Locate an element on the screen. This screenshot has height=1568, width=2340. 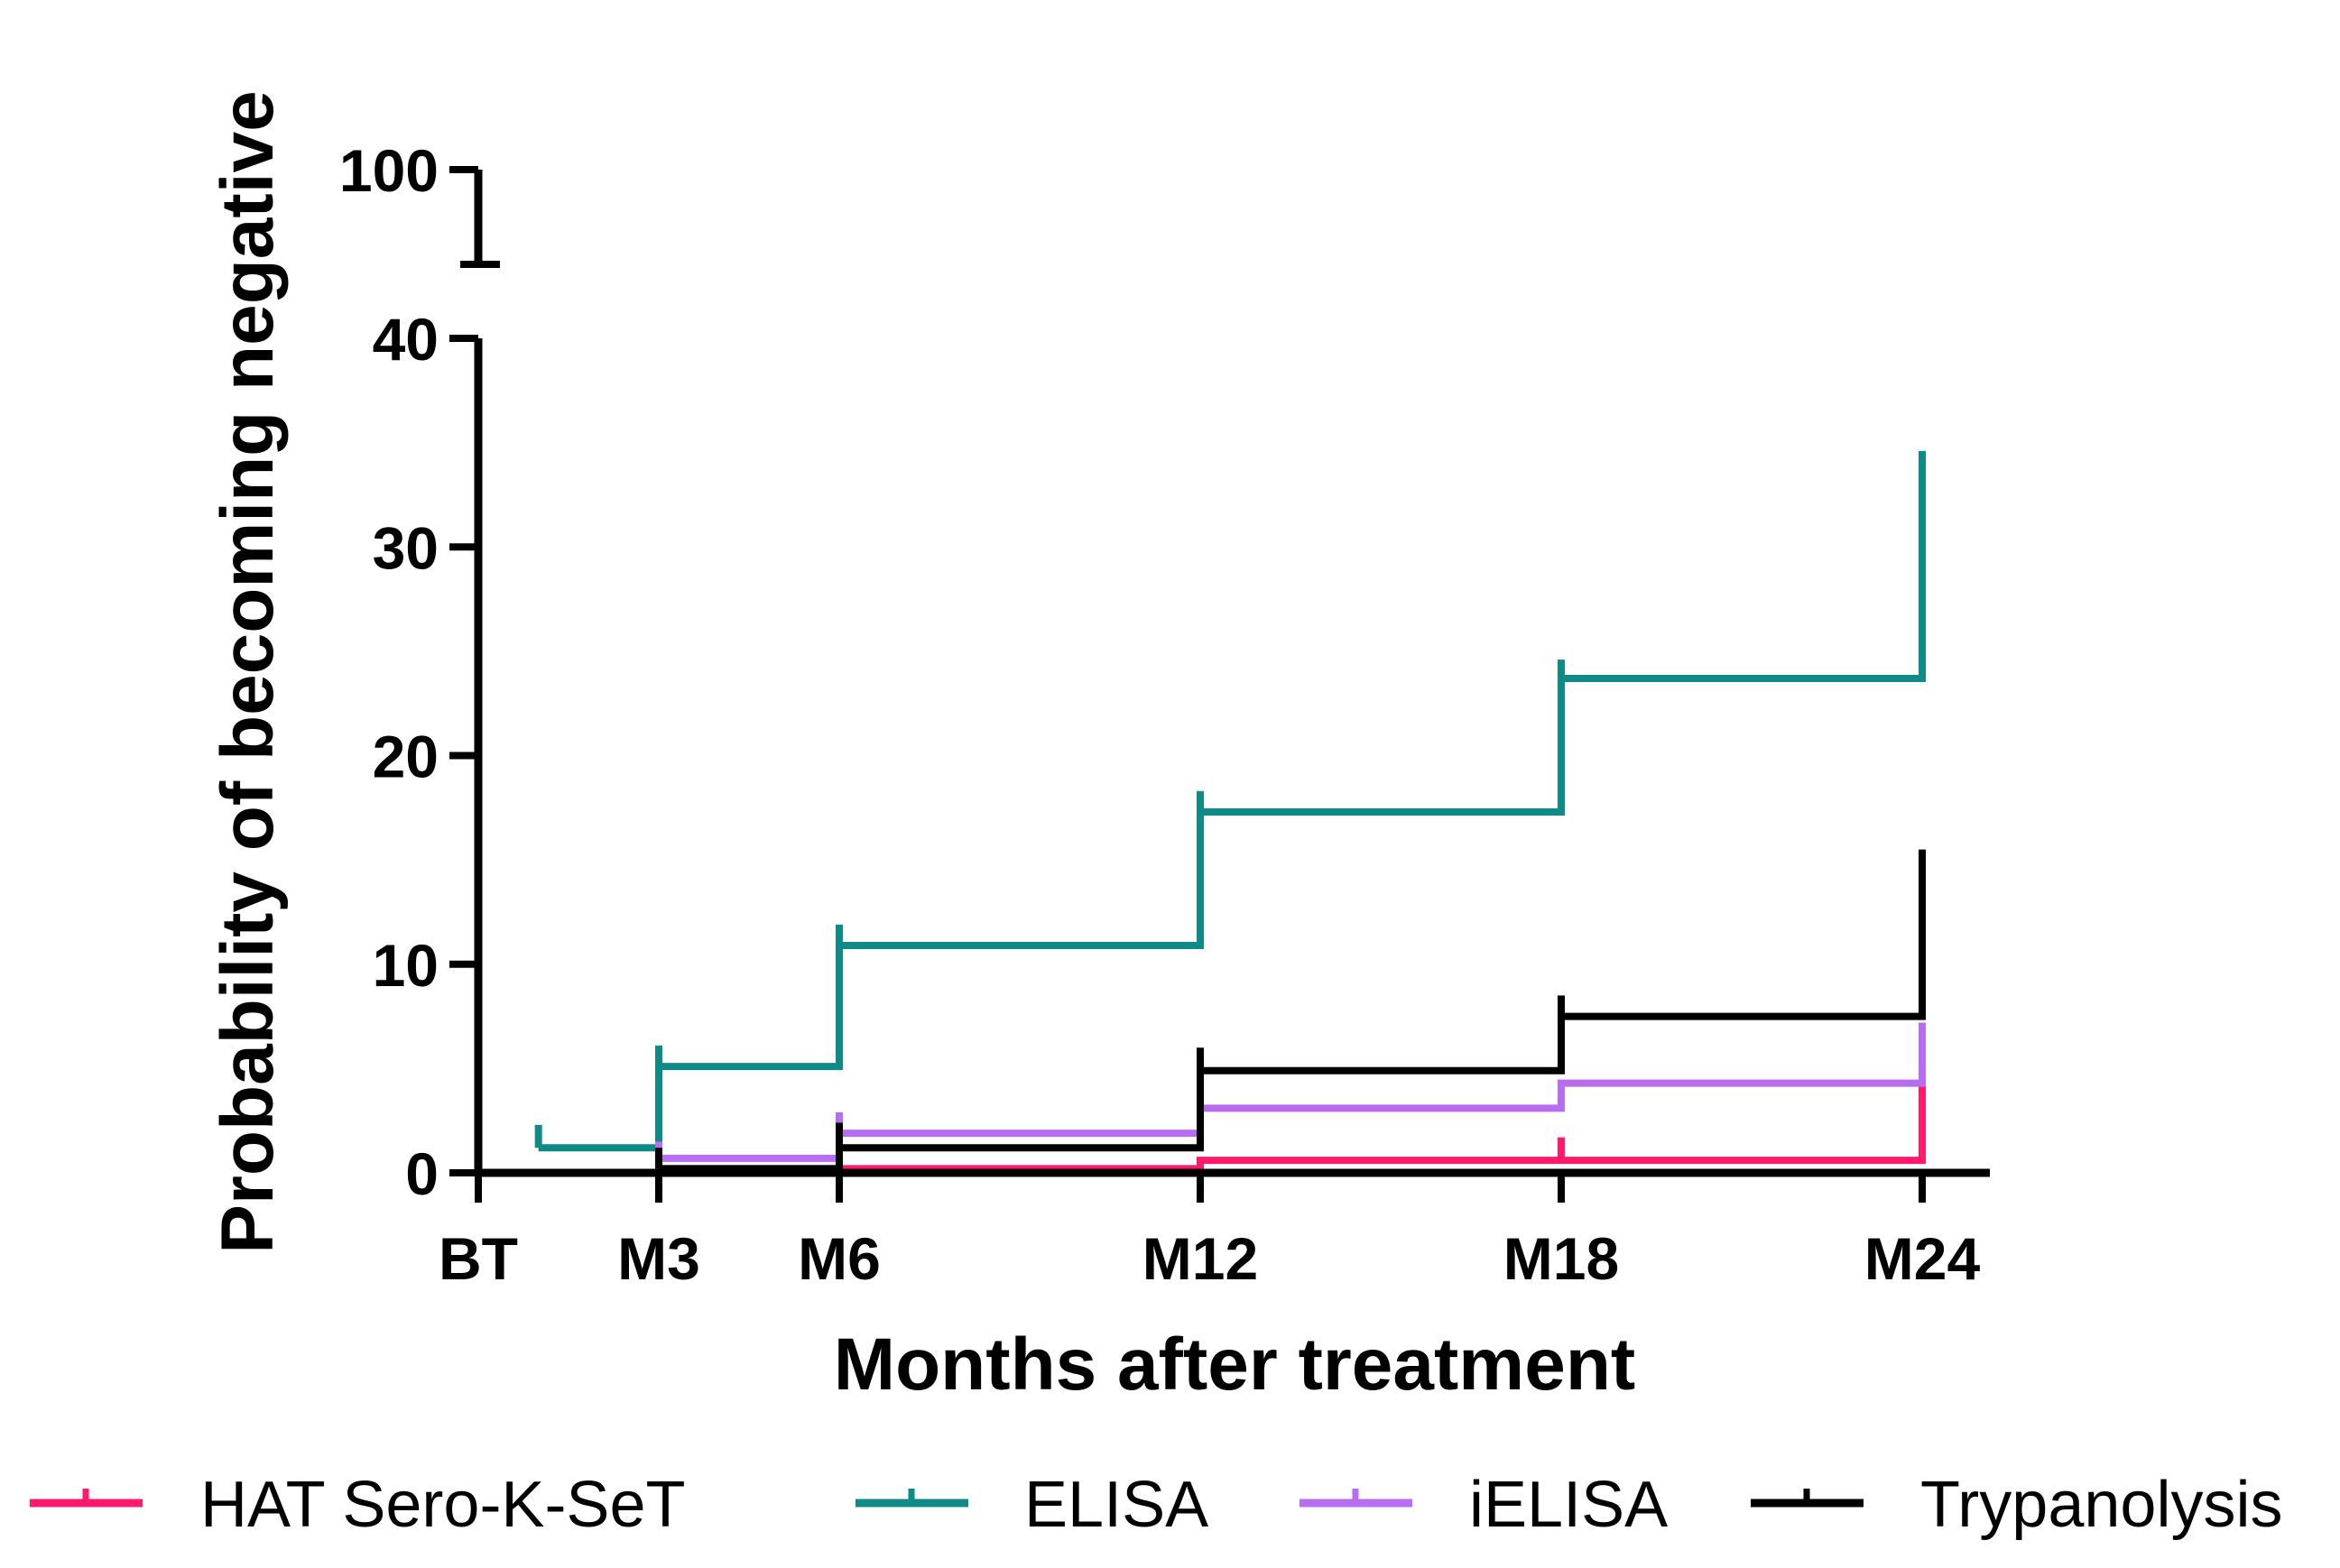
legend-label-elisa: ELISA is located at coordinates (1116, 1505).